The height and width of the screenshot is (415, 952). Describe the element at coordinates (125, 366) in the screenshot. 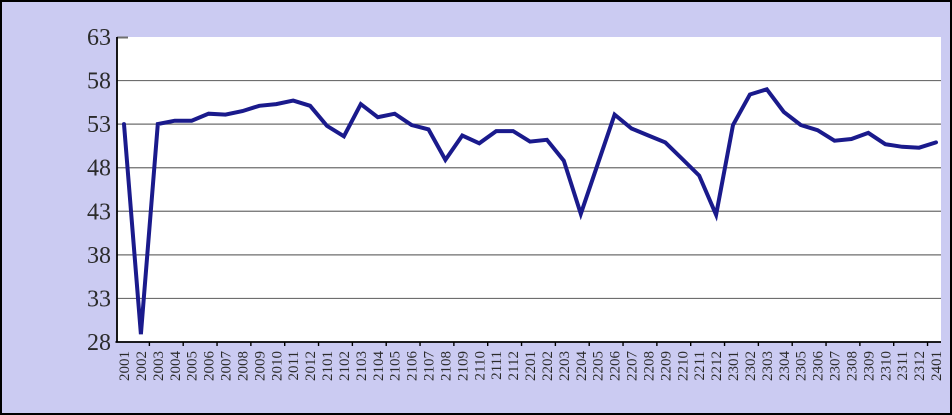

I see `x-axis-label-2001: 2001` at that location.